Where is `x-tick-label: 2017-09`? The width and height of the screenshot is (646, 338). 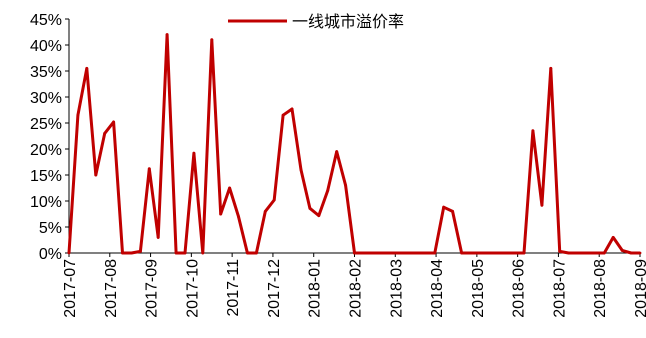 x-tick-label: 2017-09 is located at coordinates (152, 288).